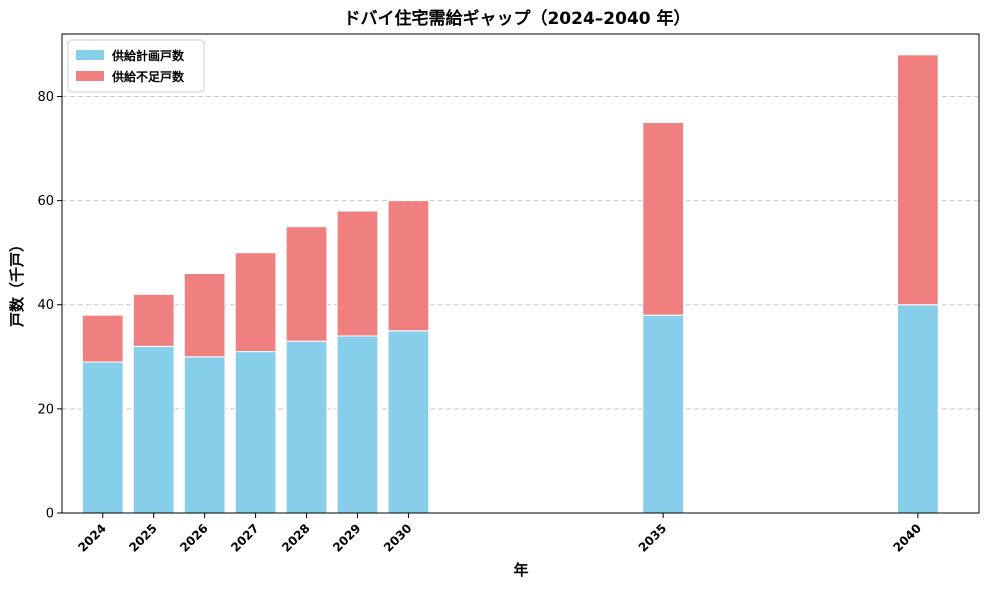  I want to click on x-tick-label: 2040, so click(907, 538).